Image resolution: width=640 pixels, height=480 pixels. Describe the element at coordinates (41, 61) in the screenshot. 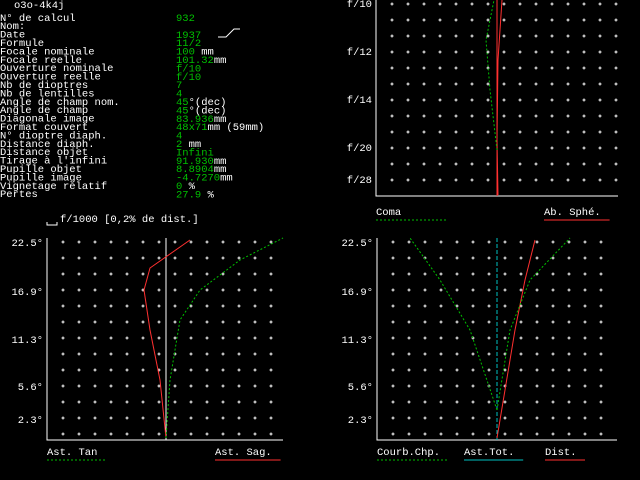

I see `param-label: Focale reelle` at that location.